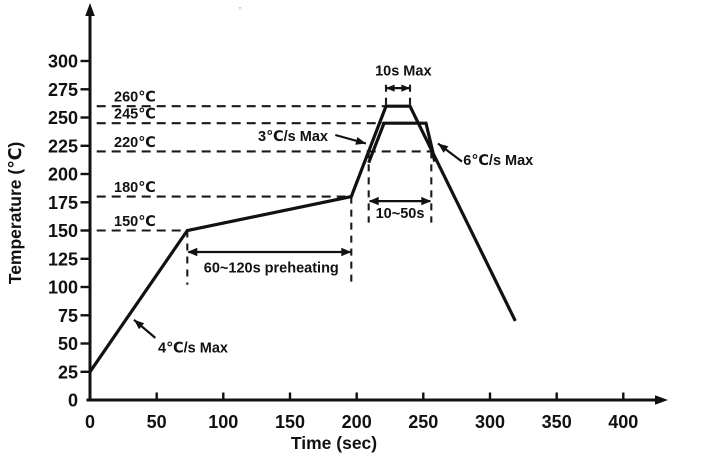  What do you see at coordinates (63, 118) in the screenshot?
I see `y-tick-label: 250` at bounding box center [63, 118].